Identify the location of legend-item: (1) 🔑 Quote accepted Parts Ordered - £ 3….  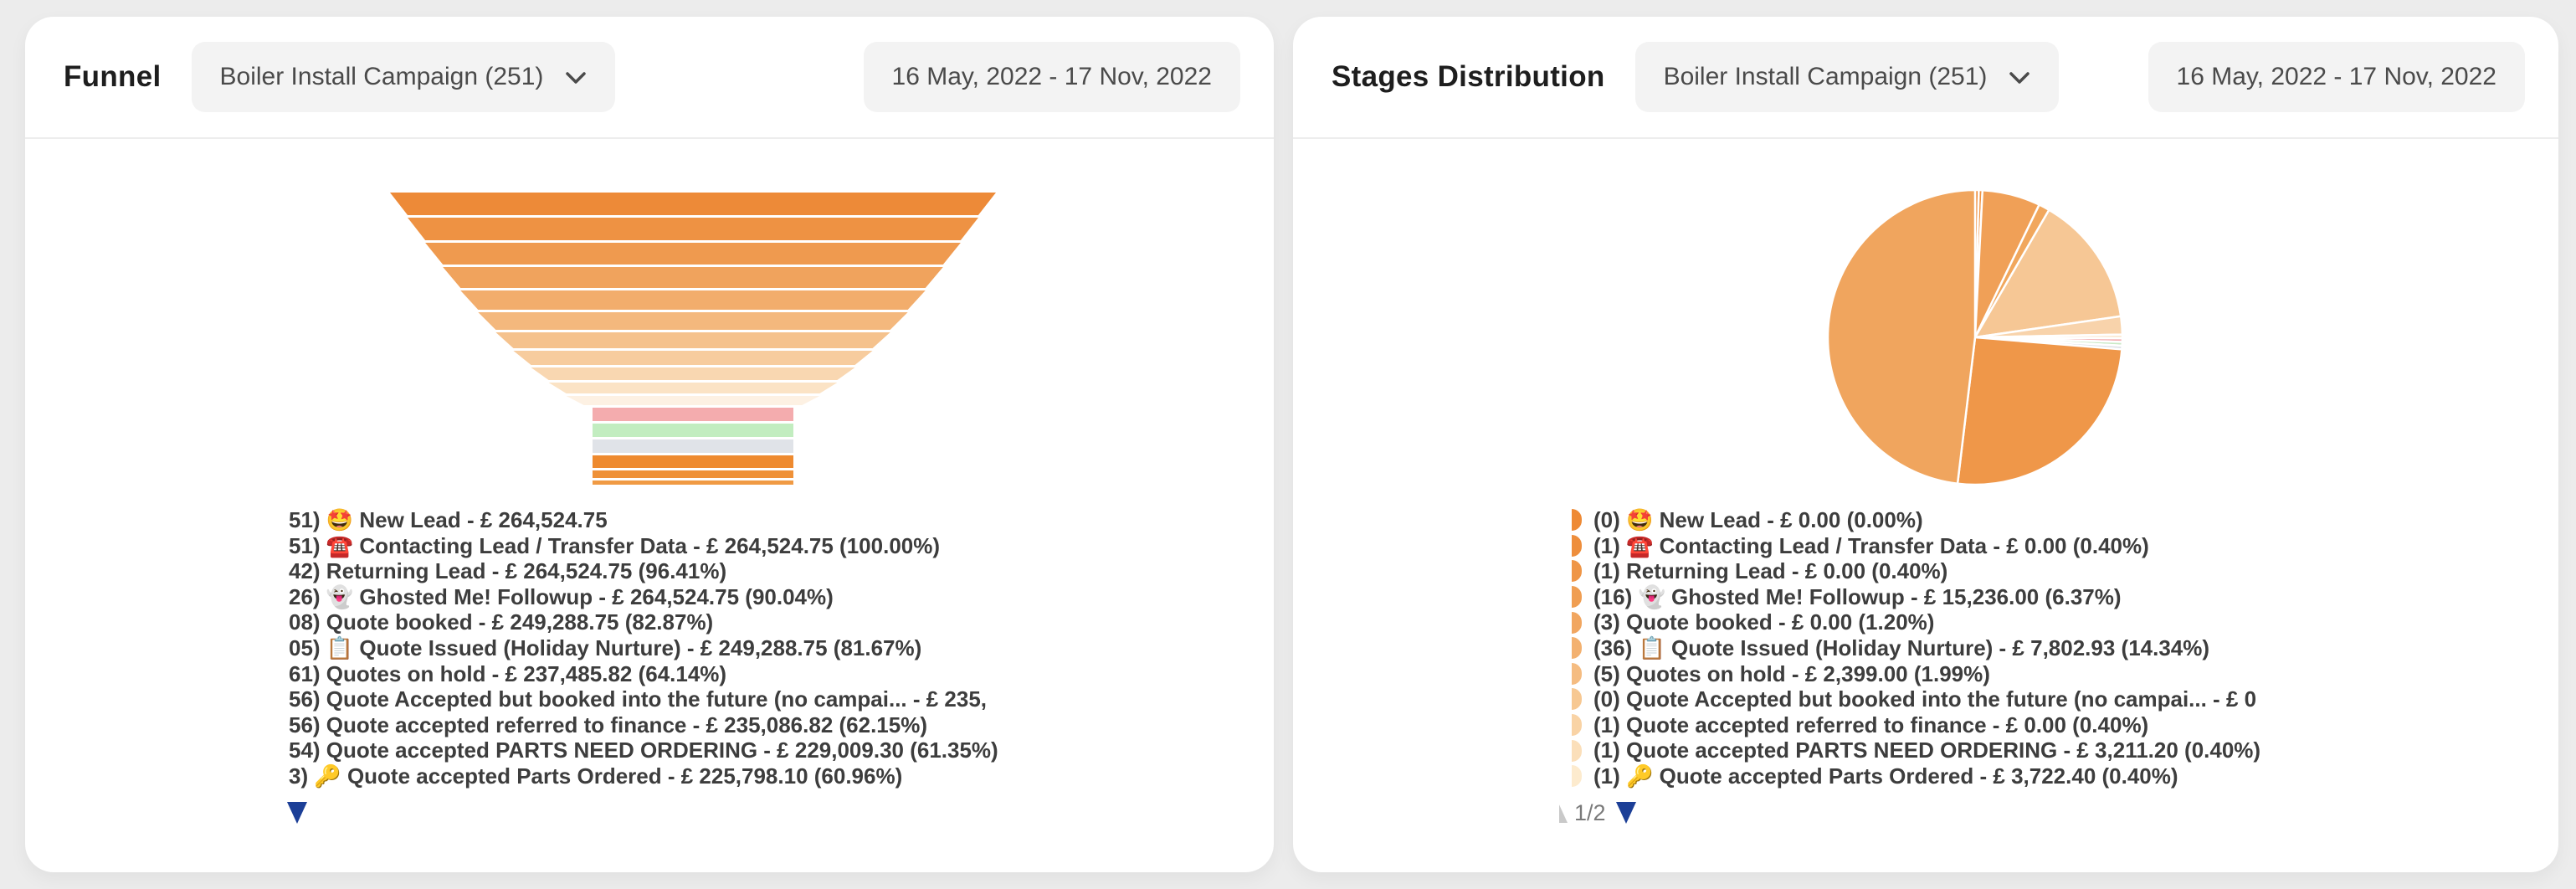
(2023, 776).